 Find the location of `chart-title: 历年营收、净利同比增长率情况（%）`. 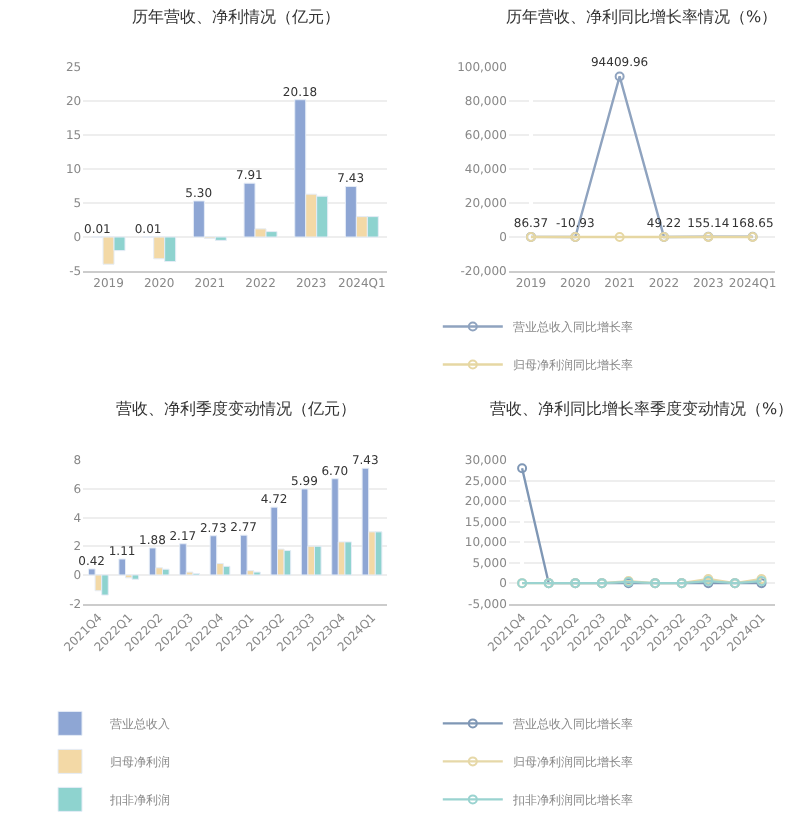

chart-title: 历年营收、净利同比增长率情况（%） is located at coordinates (642, 17).